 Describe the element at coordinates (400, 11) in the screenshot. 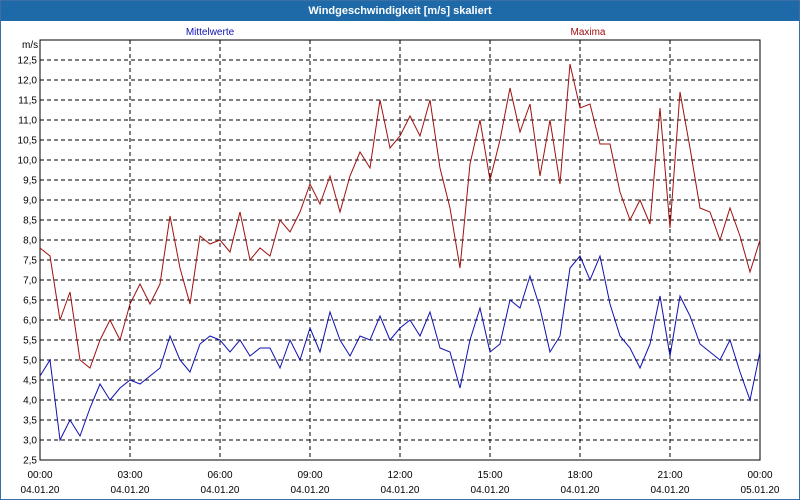

I see `window-title: Windgeschwindigkeit [m/s] skaliert` at that location.